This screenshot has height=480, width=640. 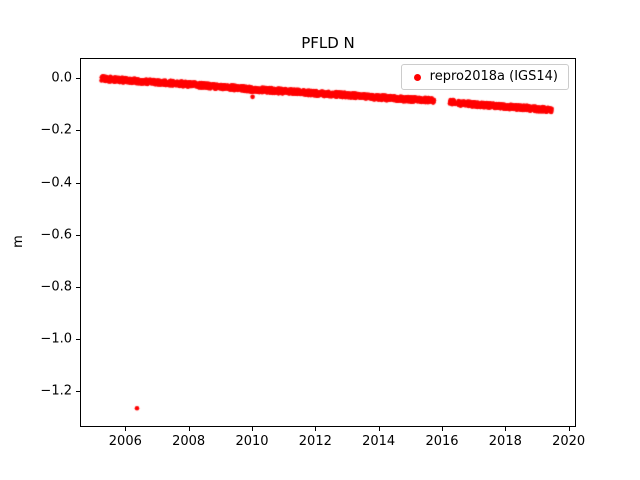 I want to click on x-tick-label: 2020, so click(x=569, y=441).